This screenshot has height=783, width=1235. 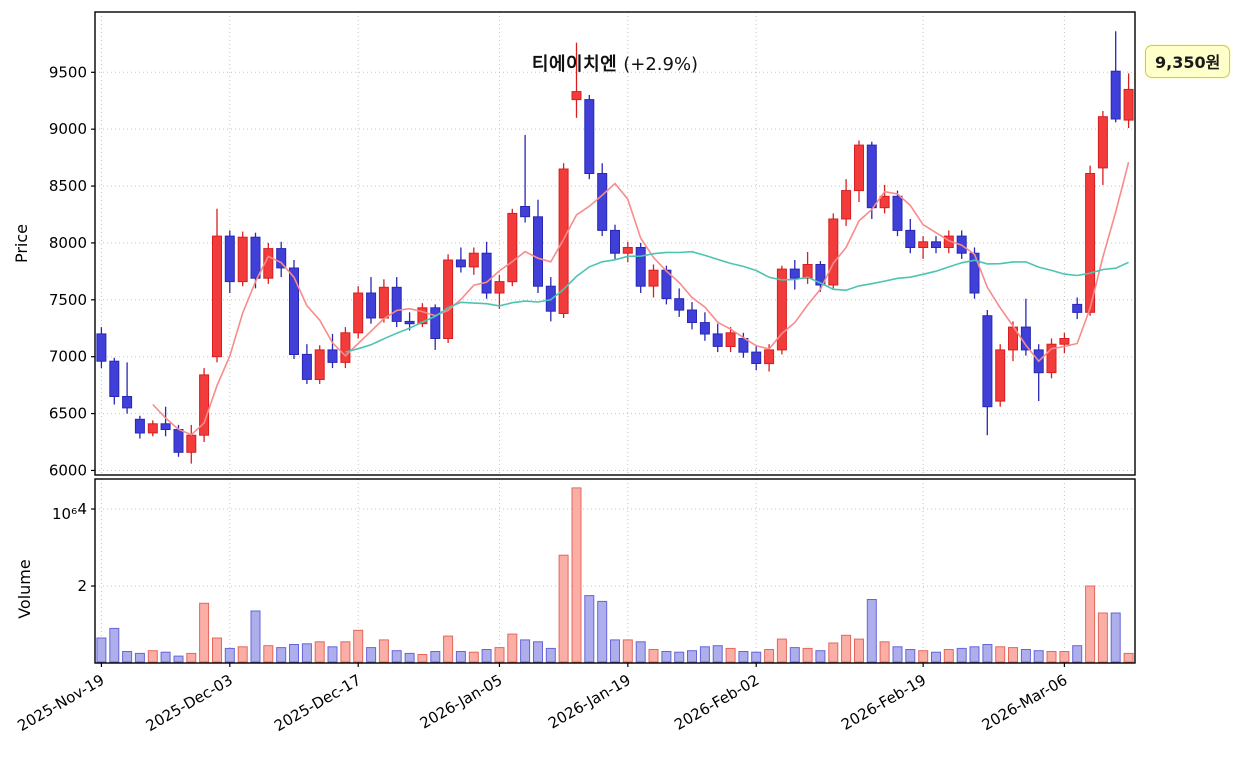 I want to click on price-tick-label: 6000, so click(x=68, y=470).